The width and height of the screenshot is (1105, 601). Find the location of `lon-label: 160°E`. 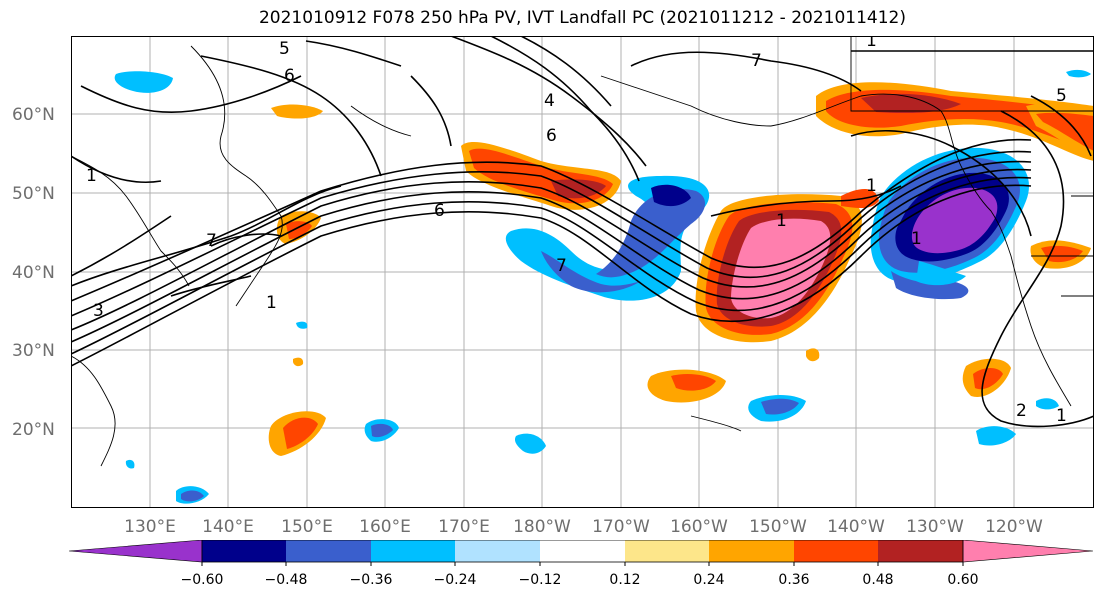

lon-label: 160°E is located at coordinates (385, 527).